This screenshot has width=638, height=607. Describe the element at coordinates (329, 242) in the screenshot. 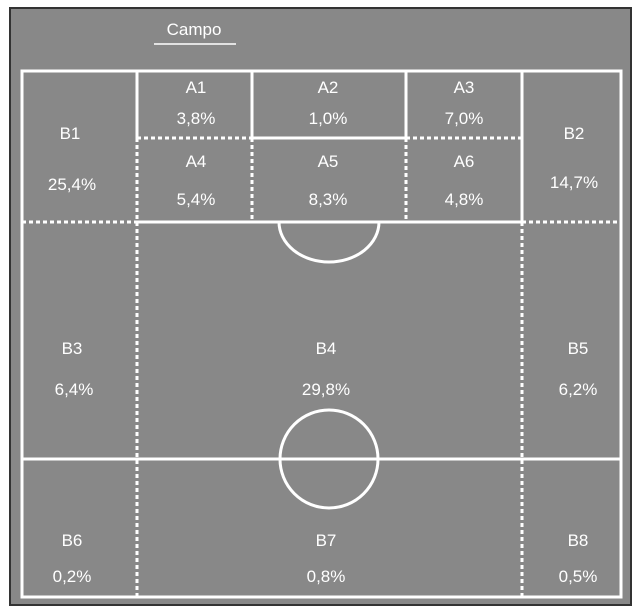

I see `penalty-arc` at that location.